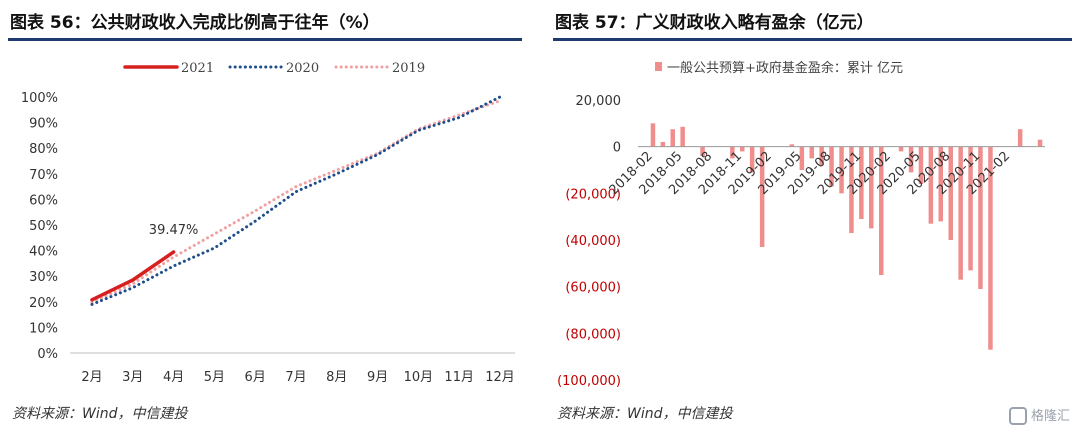 The height and width of the screenshot is (429, 1080). What do you see at coordinates (599, 101) in the screenshot?
I see `right-y-tick-label: 20,000` at bounding box center [599, 101].